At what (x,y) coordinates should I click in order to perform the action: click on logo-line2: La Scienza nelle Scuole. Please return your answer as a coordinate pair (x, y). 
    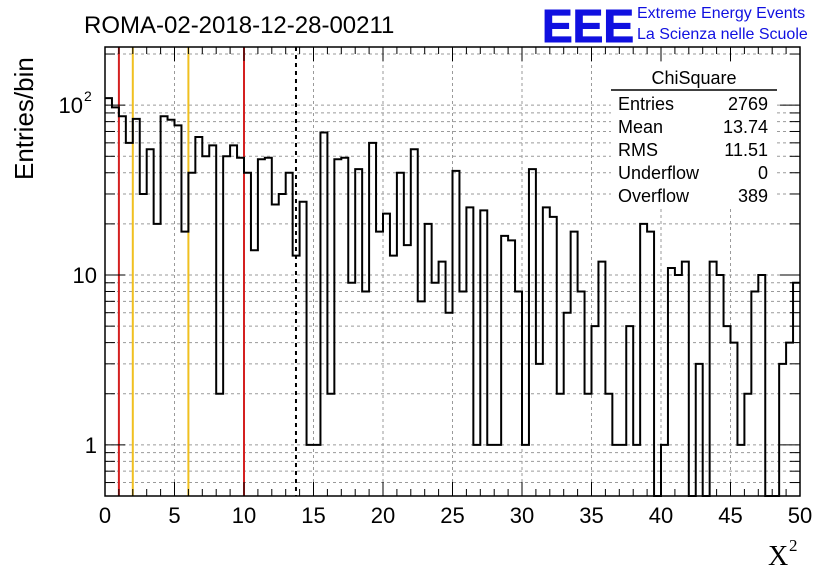
    Looking at the image, I should click on (722, 34).